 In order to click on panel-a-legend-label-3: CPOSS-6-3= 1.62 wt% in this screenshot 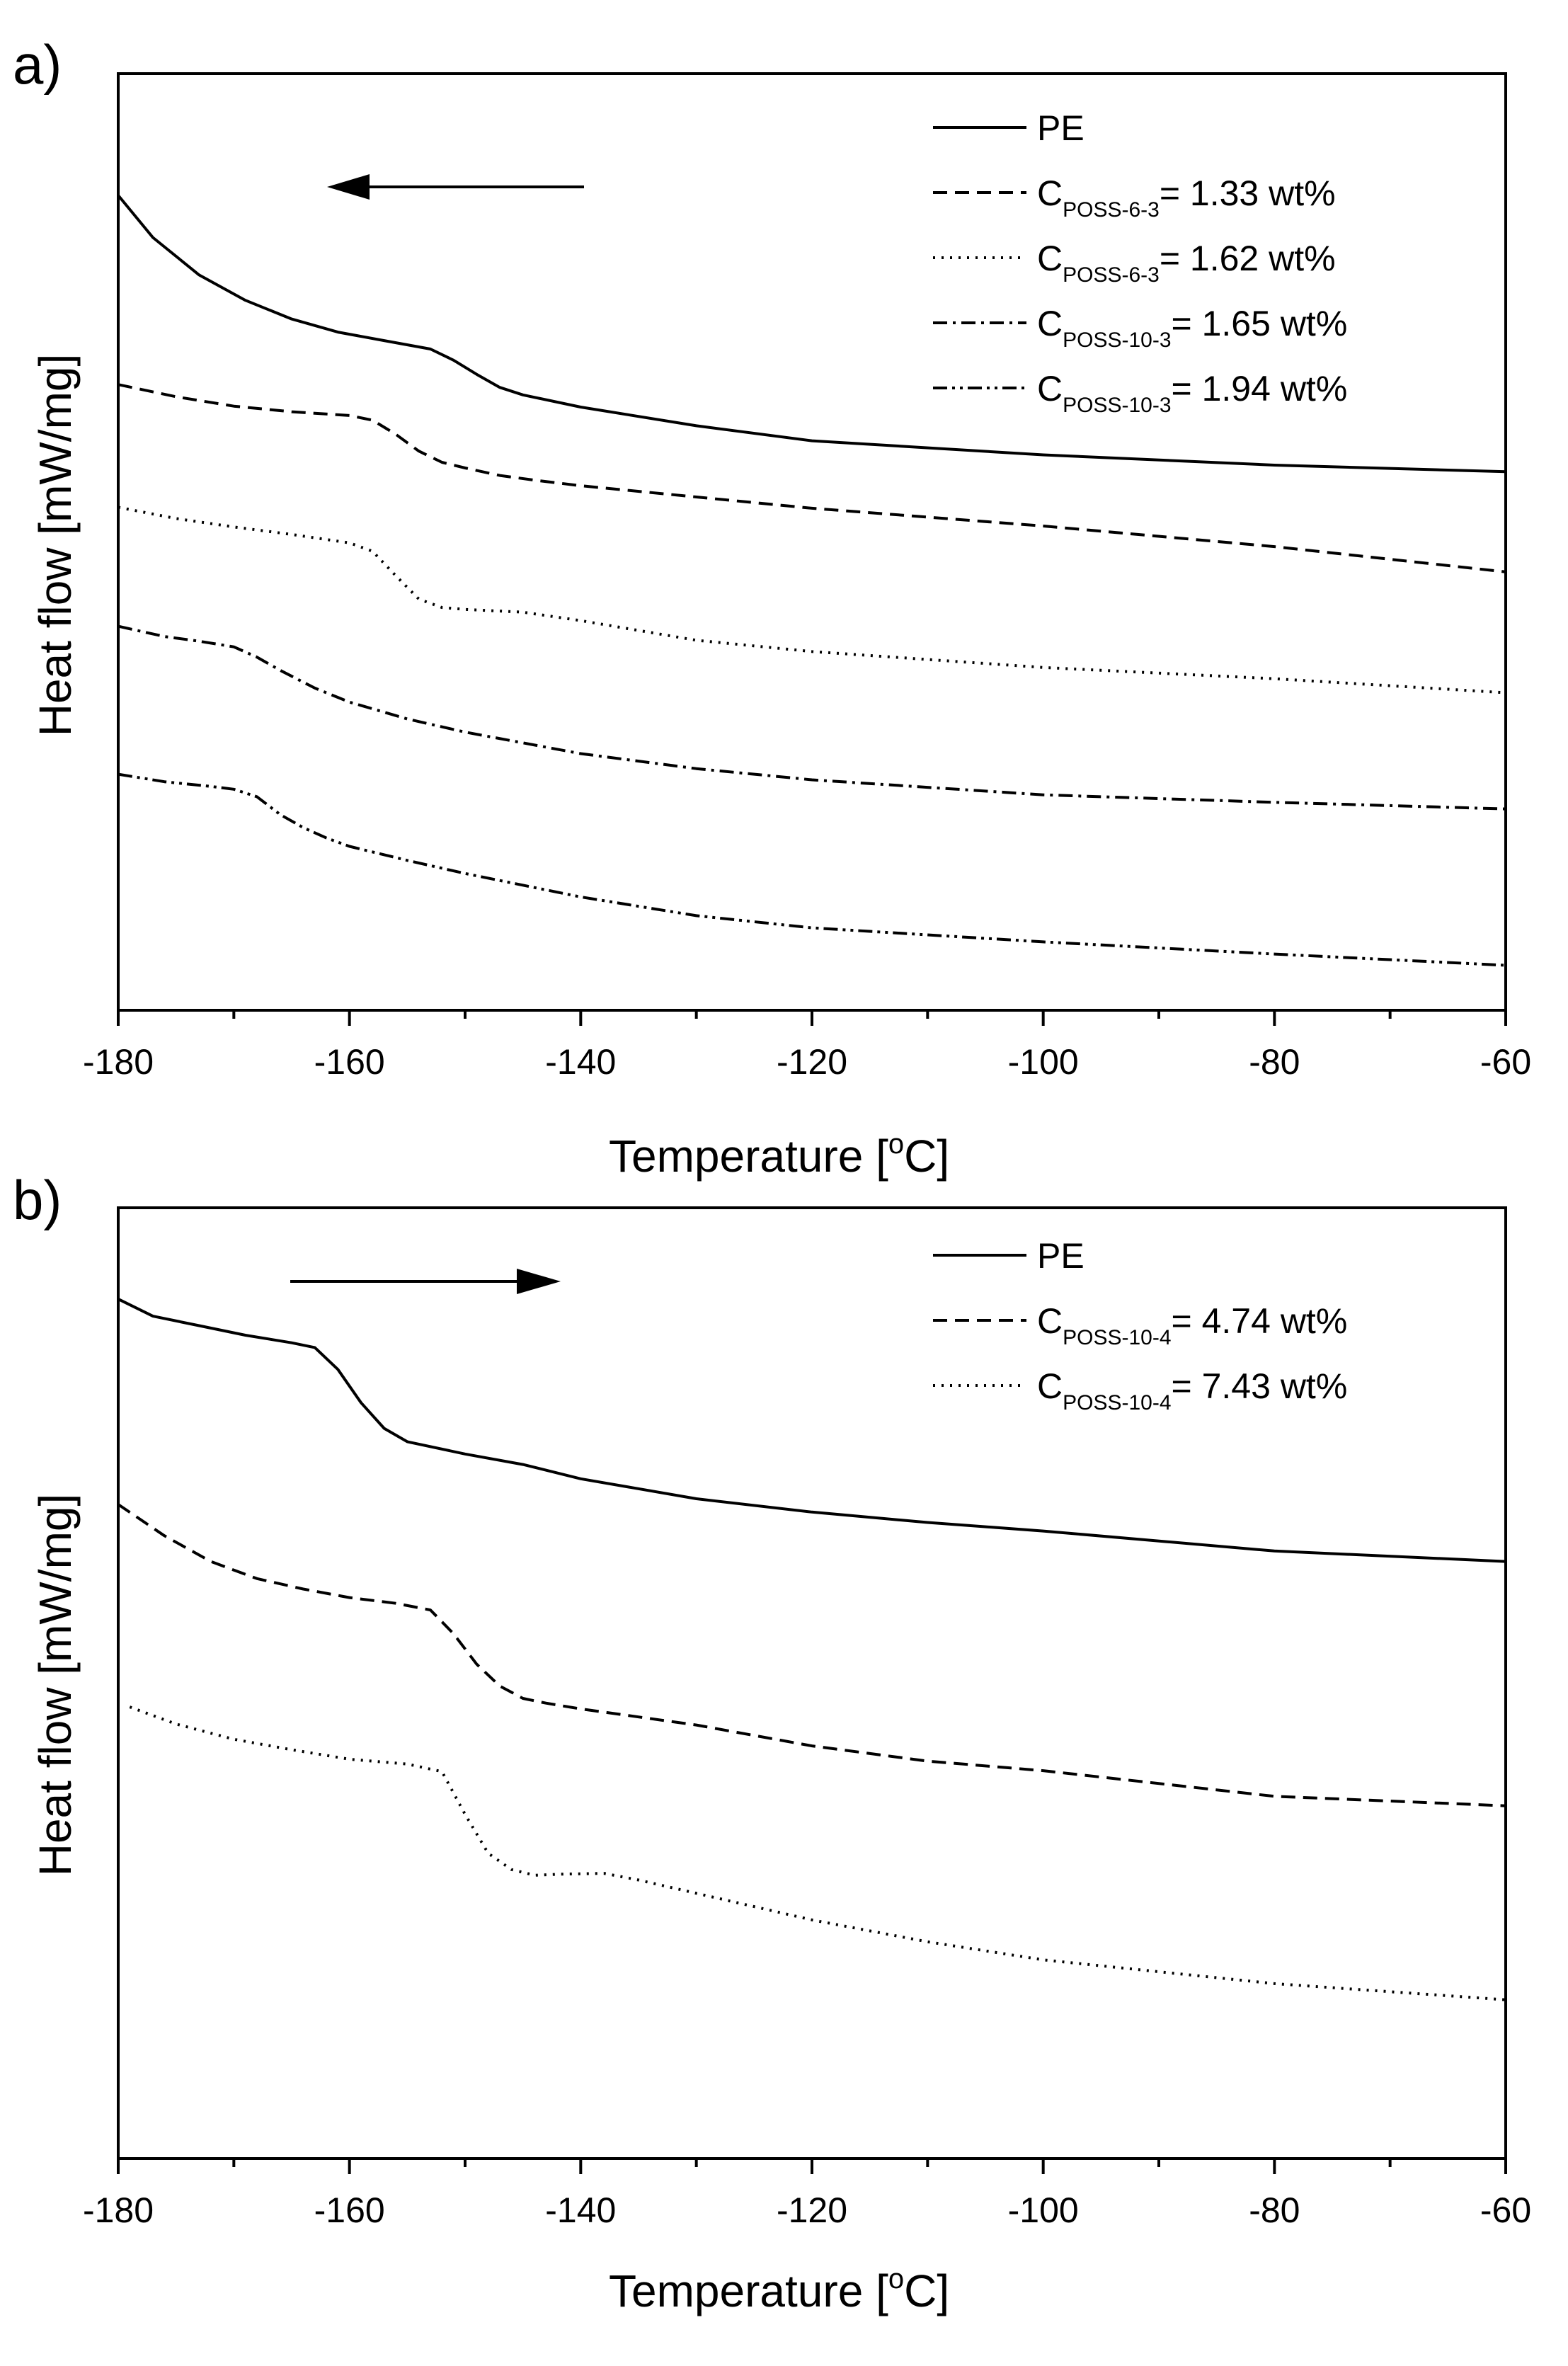, I will do `click(1186, 263)`.